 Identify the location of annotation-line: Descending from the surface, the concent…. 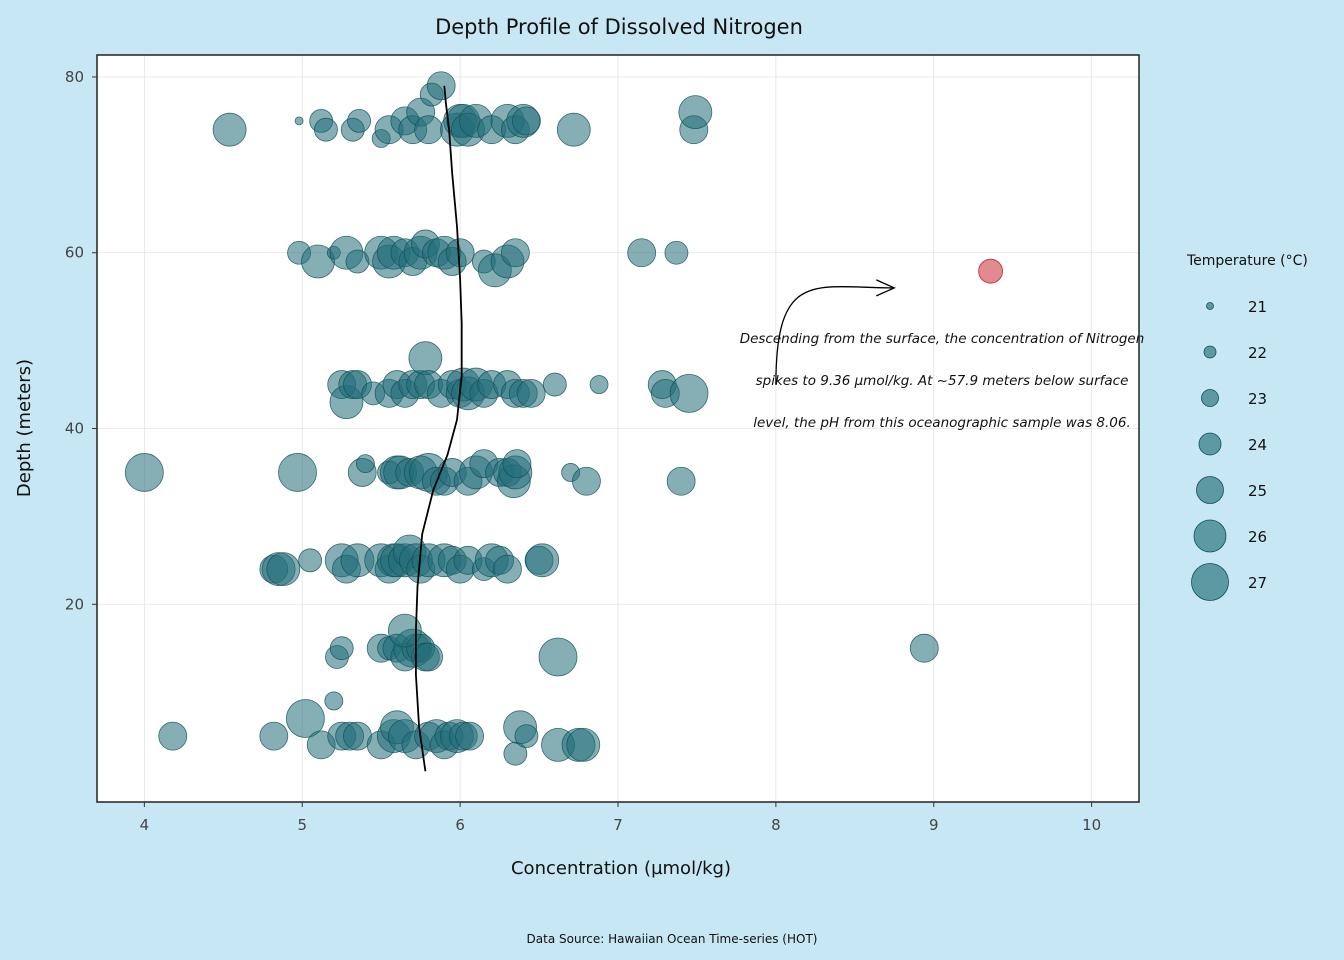
(942, 339).